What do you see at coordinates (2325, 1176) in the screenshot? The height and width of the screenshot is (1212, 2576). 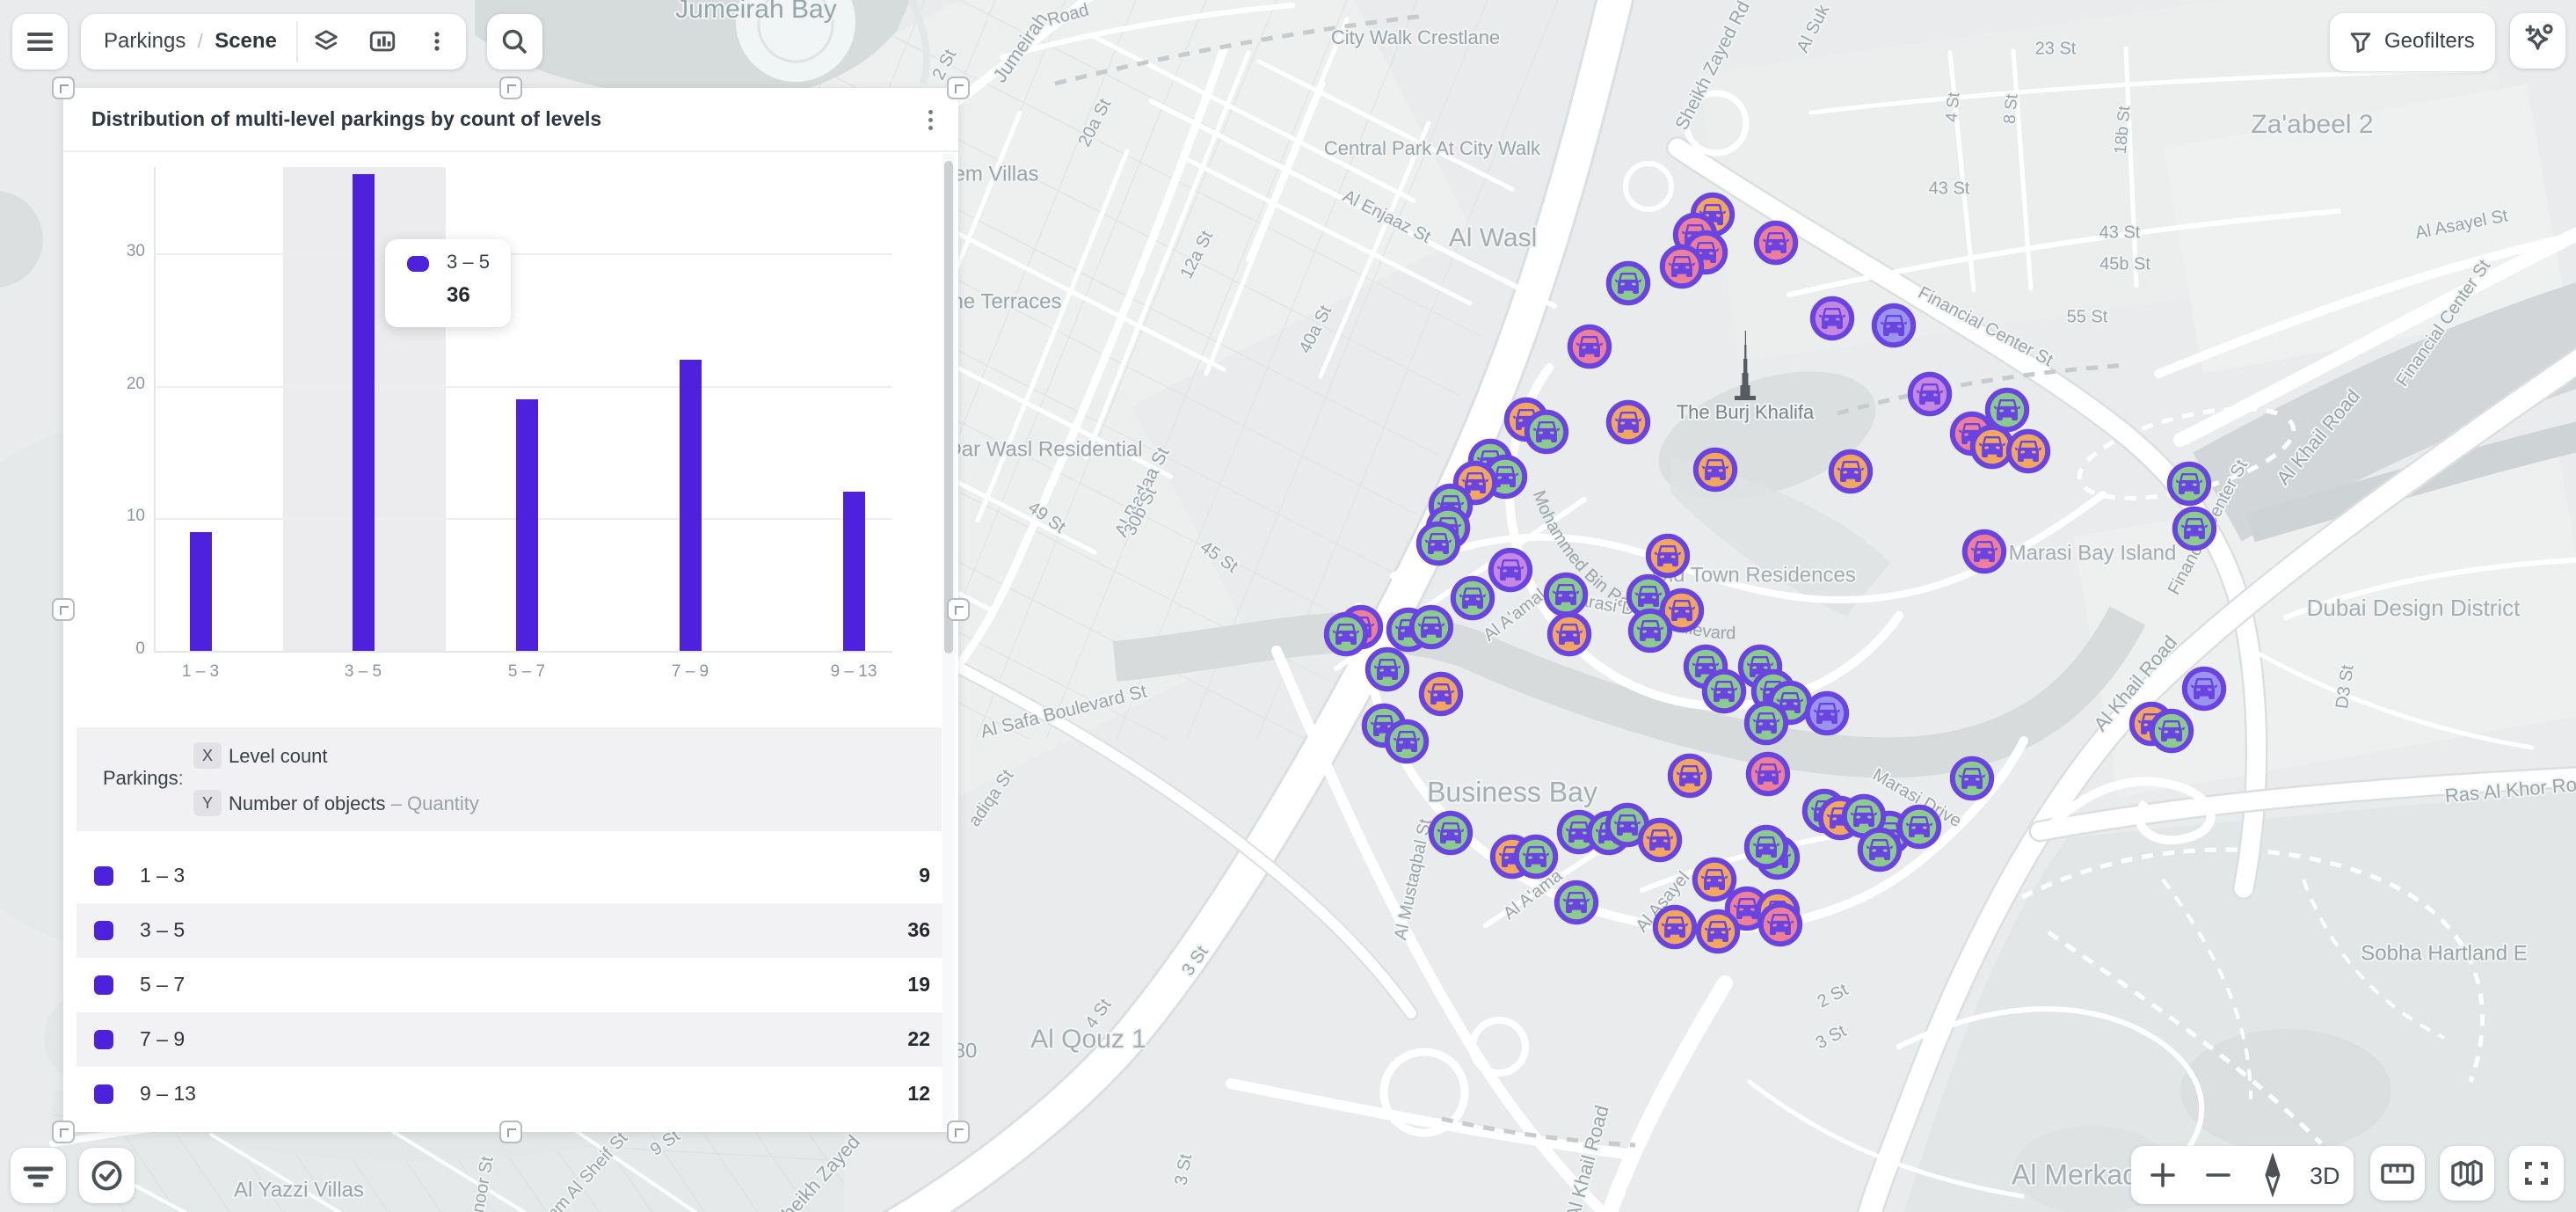 I see `svg-text: 3D` at bounding box center [2325, 1176].